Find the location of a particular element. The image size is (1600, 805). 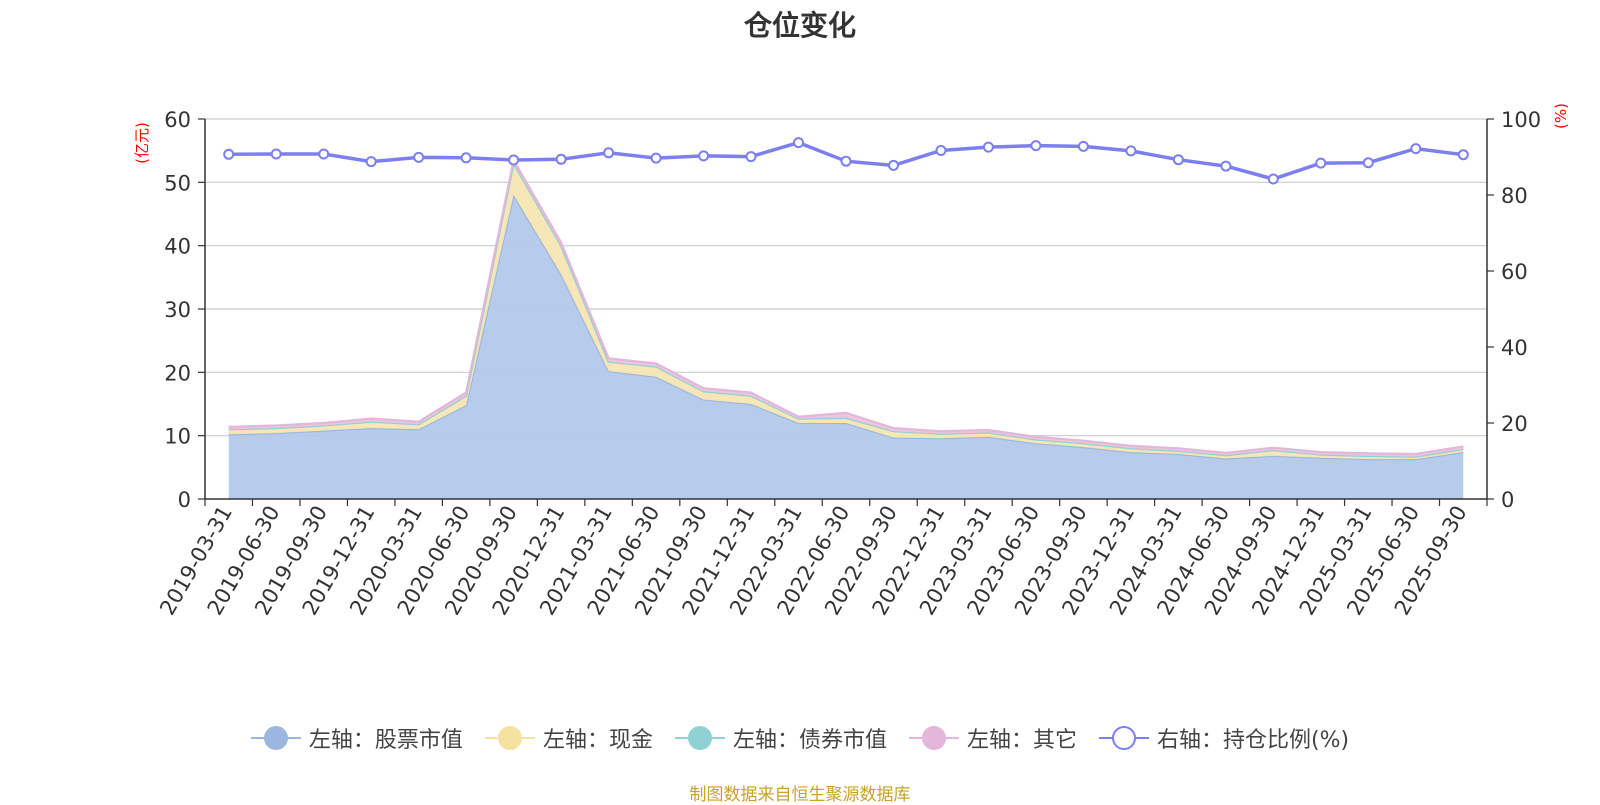

legend: 左轴：股票市值 左轴：现金 左轴：债券市值 左轴：其它 右轴：持仓比例(%) is located at coordinates (800, 738).